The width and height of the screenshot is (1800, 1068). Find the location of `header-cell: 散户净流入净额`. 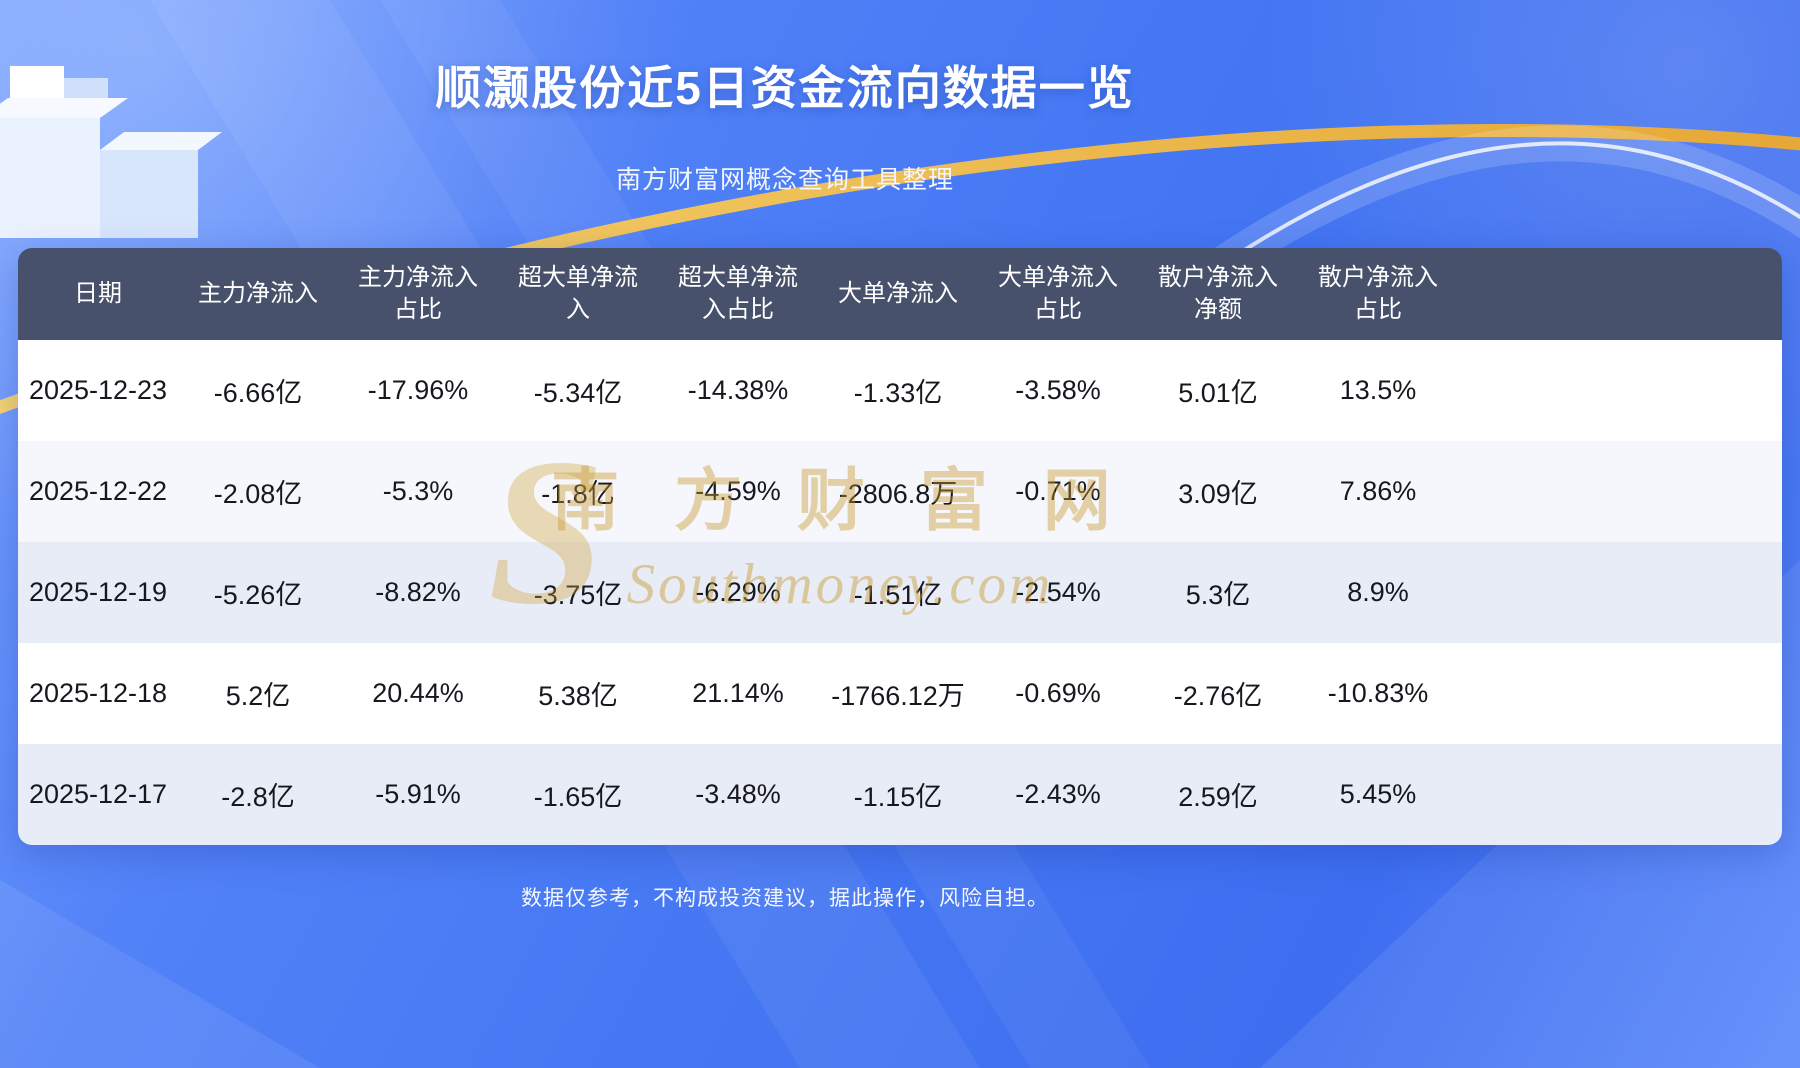

header-cell: 散户净流入净额 is located at coordinates (1218, 293).